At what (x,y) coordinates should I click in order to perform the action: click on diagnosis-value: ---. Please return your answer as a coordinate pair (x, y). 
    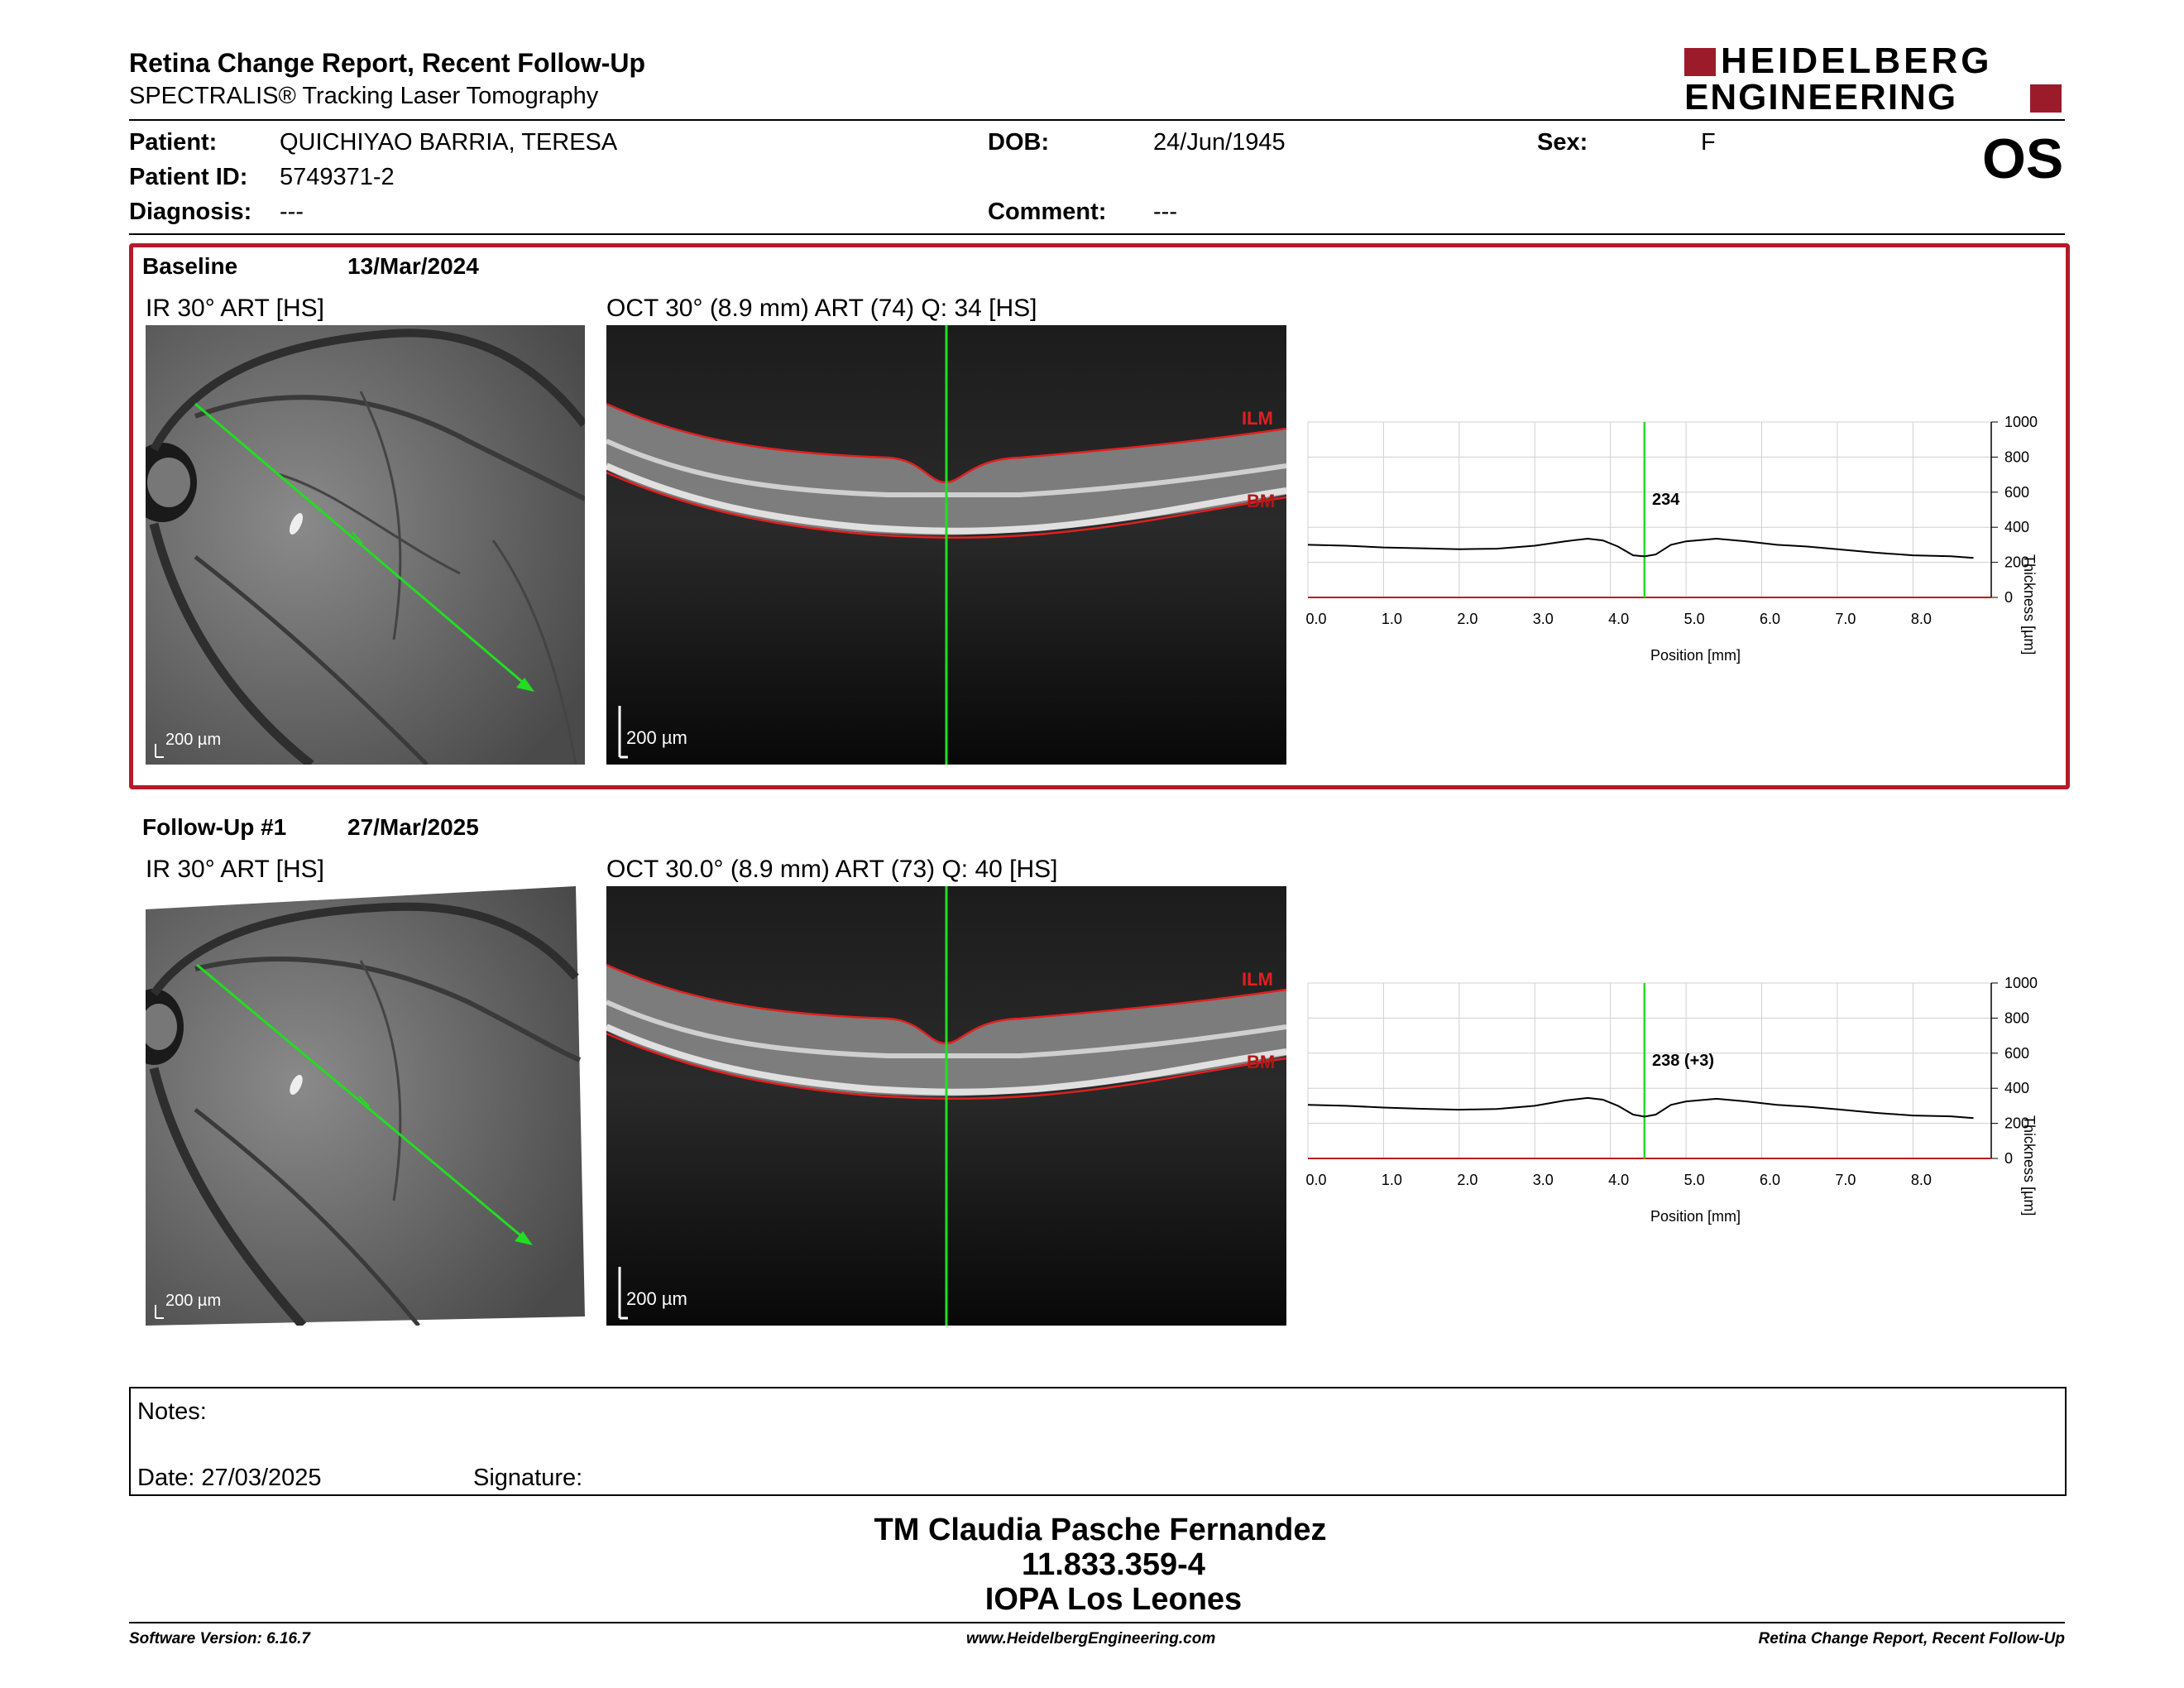
    Looking at the image, I should click on (292, 212).